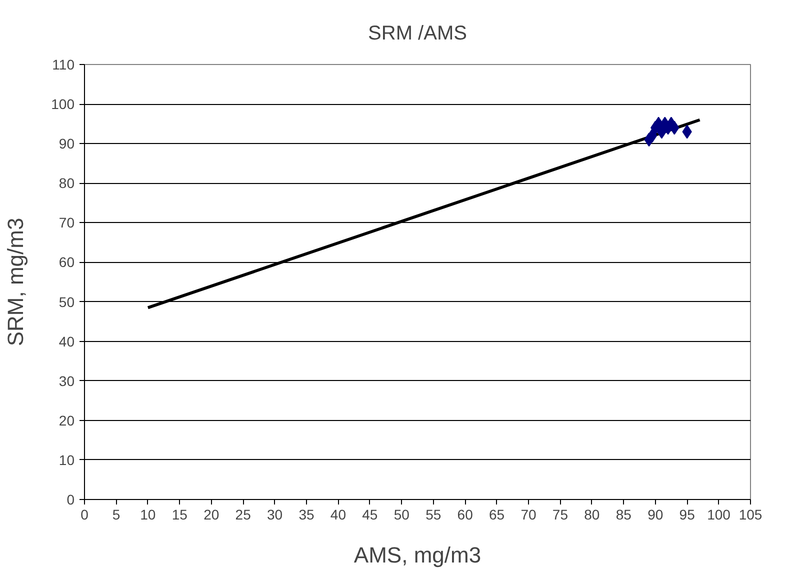 This screenshot has width=787, height=574. What do you see at coordinates (687, 514) in the screenshot?
I see `x-tick-label: 95` at bounding box center [687, 514].